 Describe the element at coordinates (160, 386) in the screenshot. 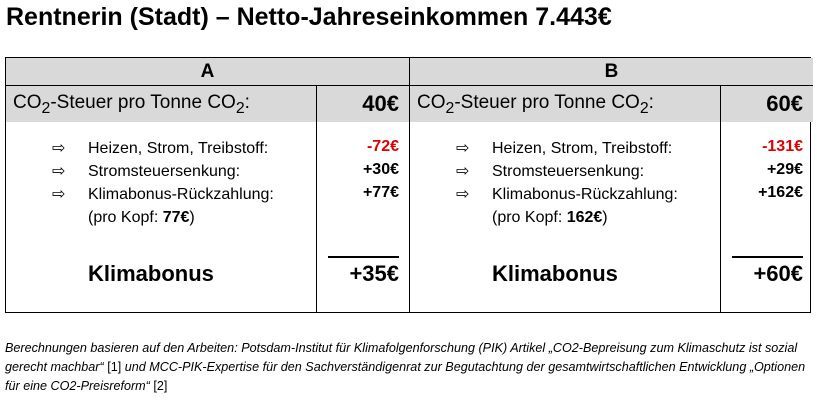

I see `reference-2: [2]` at that location.